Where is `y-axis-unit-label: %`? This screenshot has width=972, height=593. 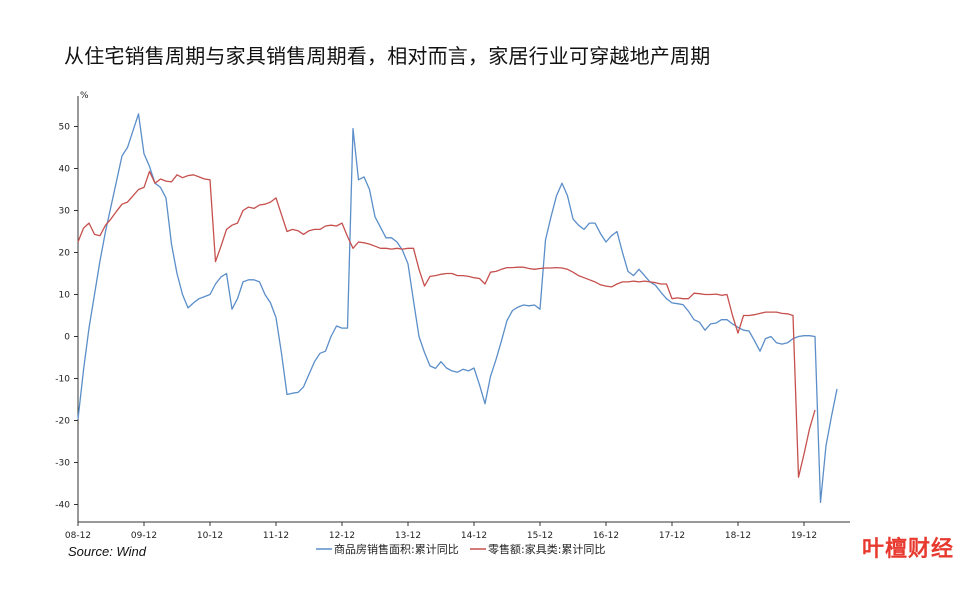 y-axis-unit-label: % is located at coordinates (84, 96).